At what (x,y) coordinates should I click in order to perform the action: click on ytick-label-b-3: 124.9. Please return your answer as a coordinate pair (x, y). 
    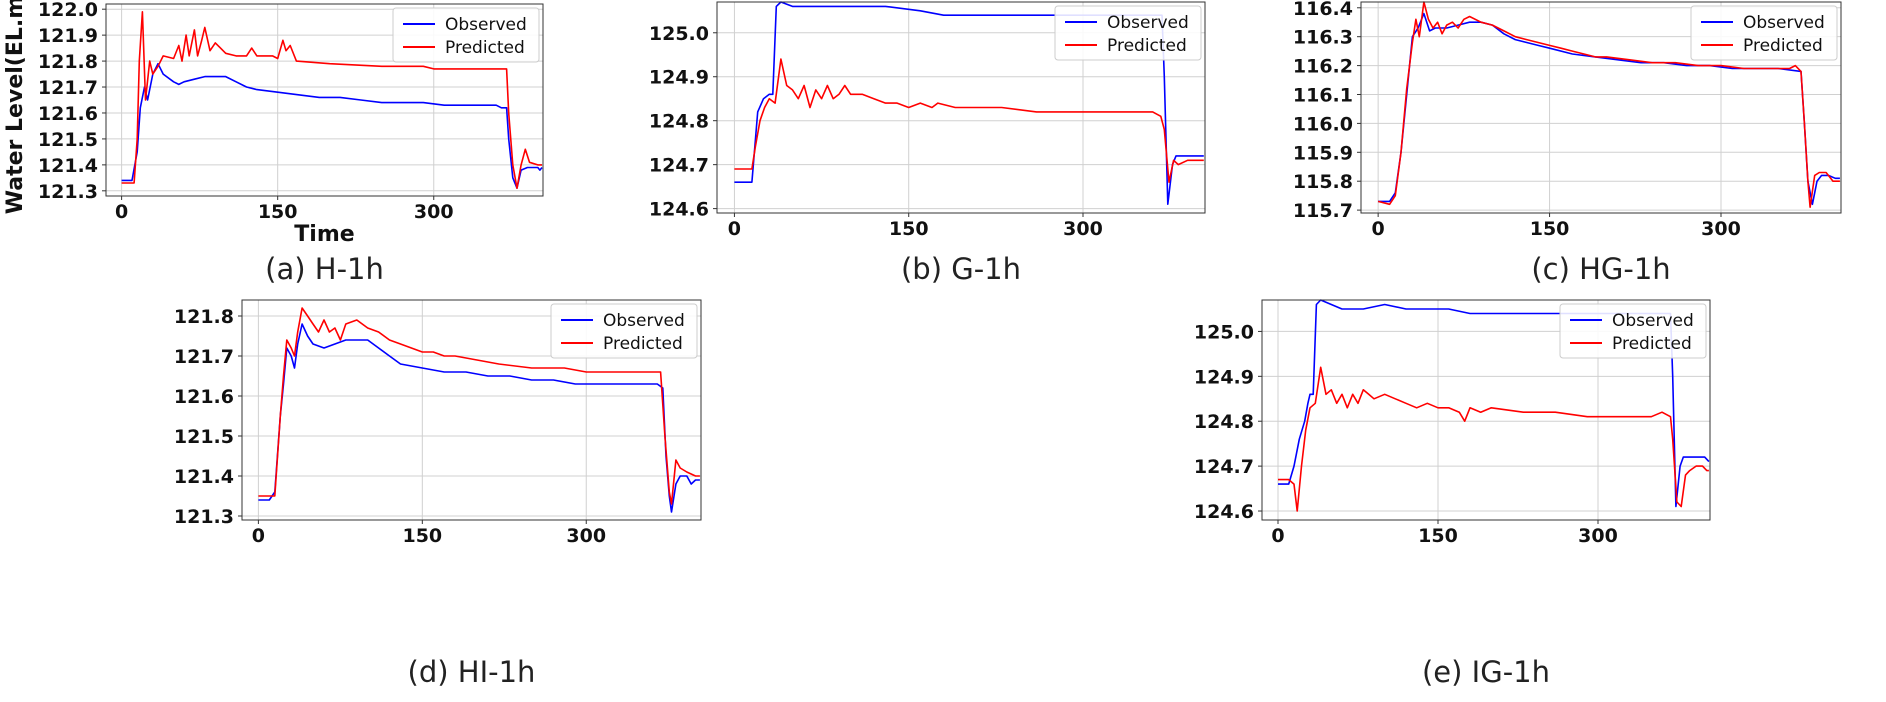
    Looking at the image, I should click on (679, 78).